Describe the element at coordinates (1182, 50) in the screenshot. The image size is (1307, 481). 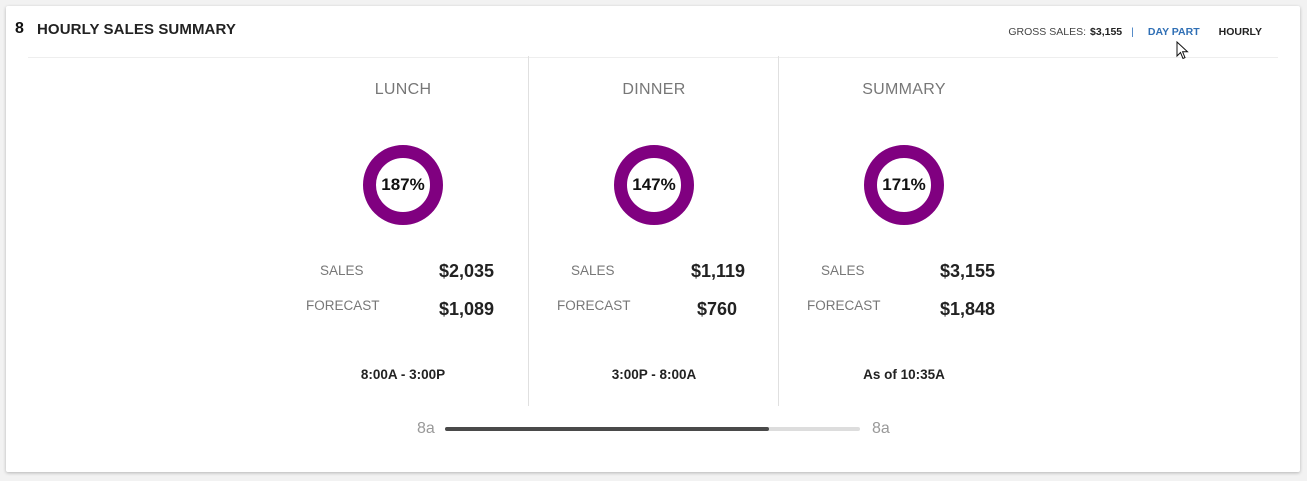
I see `mouse-cursor-icon` at that location.